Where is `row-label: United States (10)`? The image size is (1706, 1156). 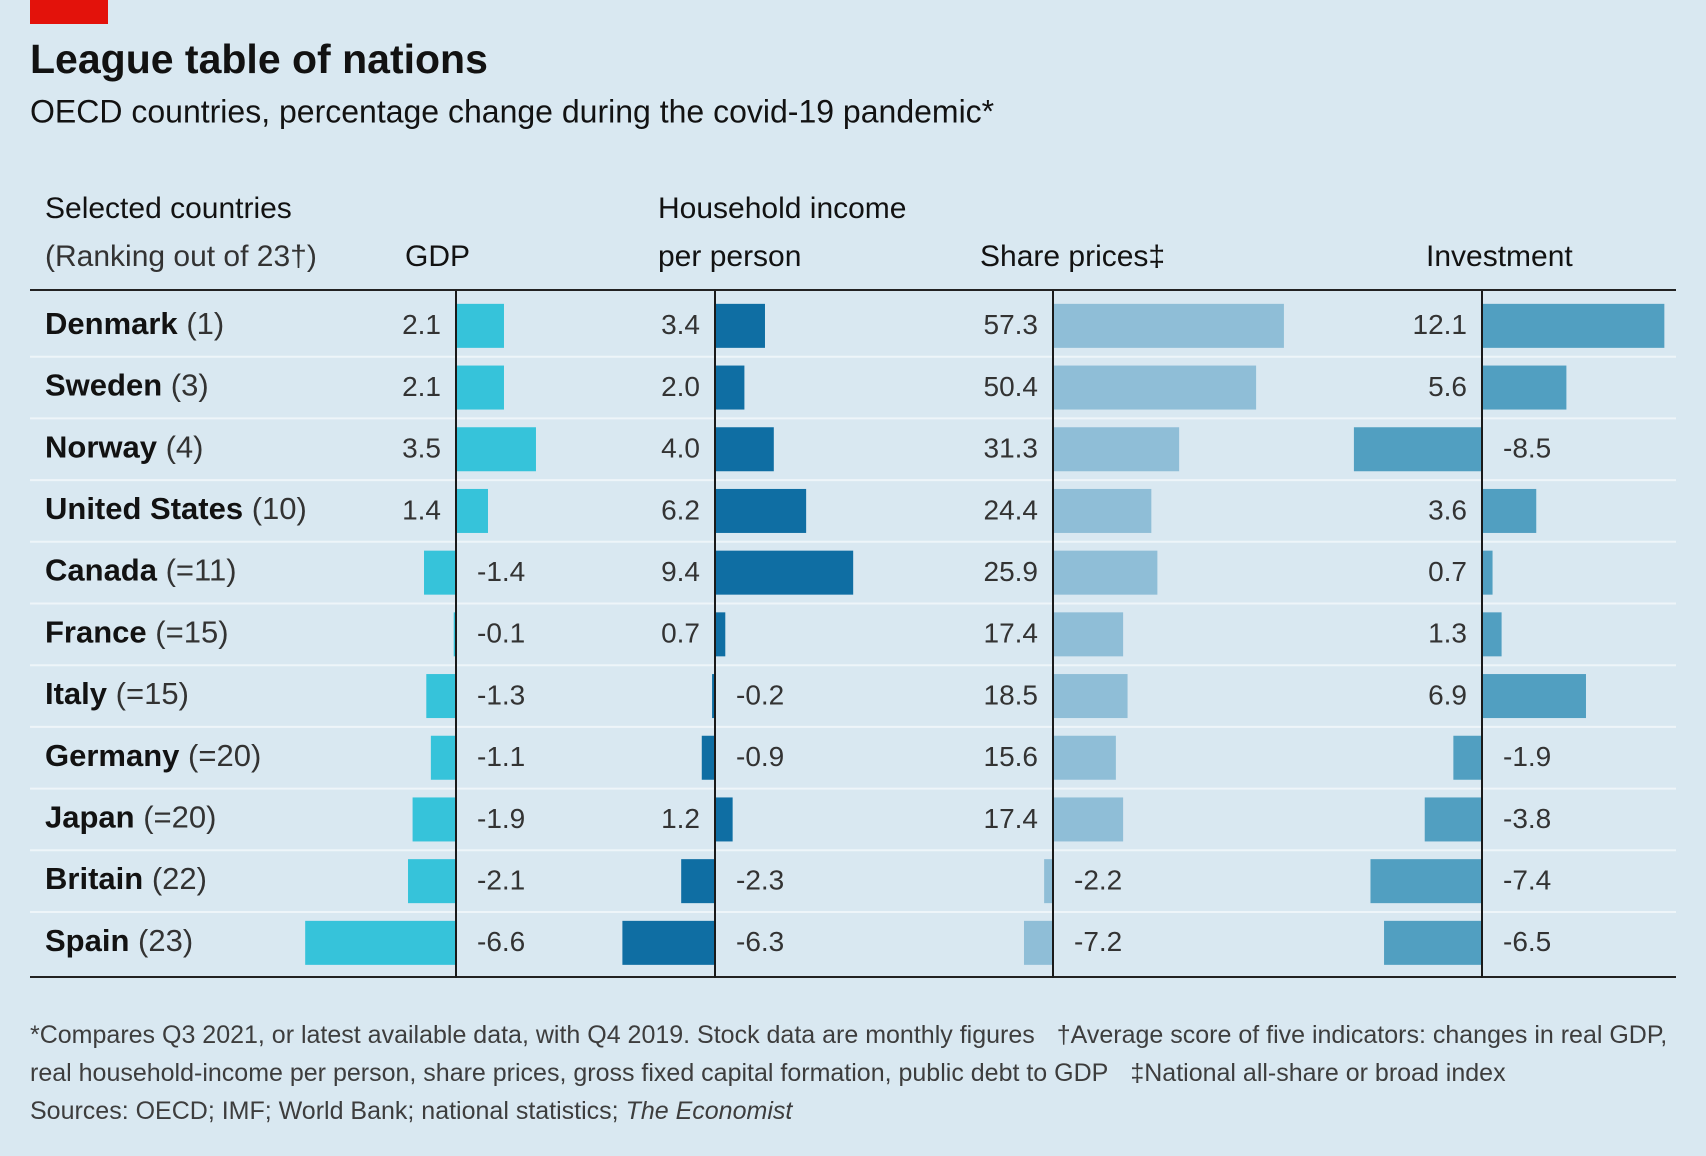
row-label: United States (10) is located at coordinates (176, 508).